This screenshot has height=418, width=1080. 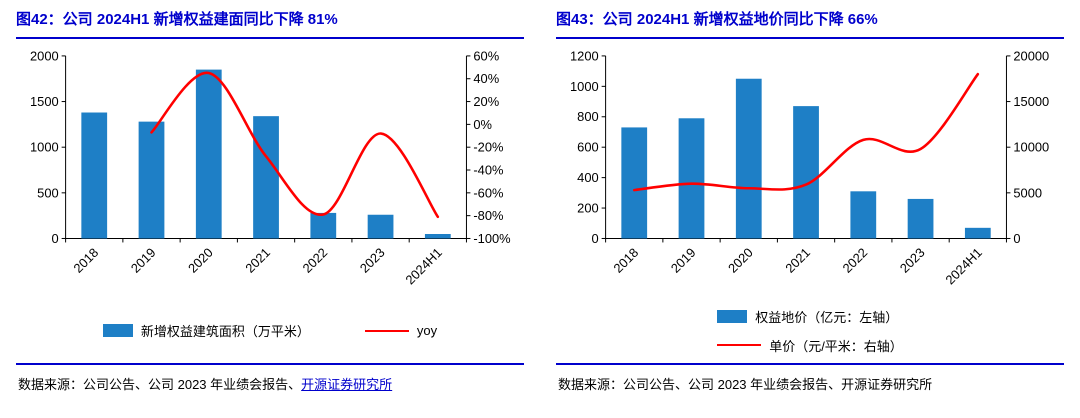 I want to click on svg-text: 600, so click(x=587, y=146).